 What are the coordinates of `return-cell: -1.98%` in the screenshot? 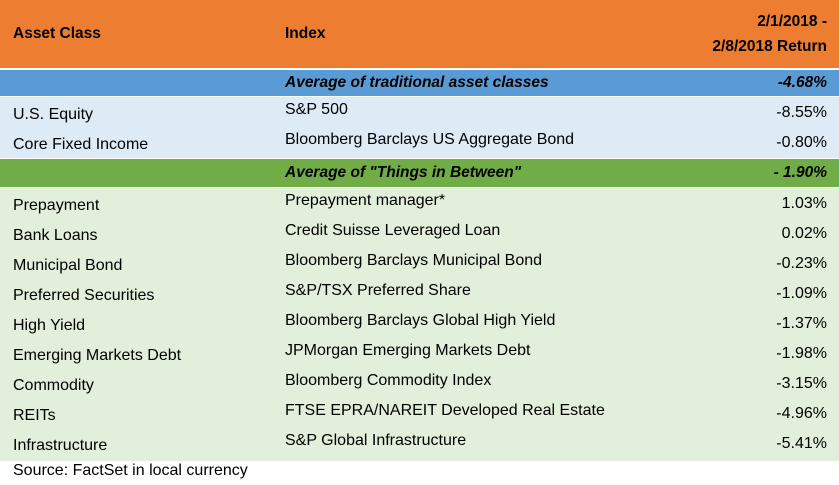 It's located at (801, 353).